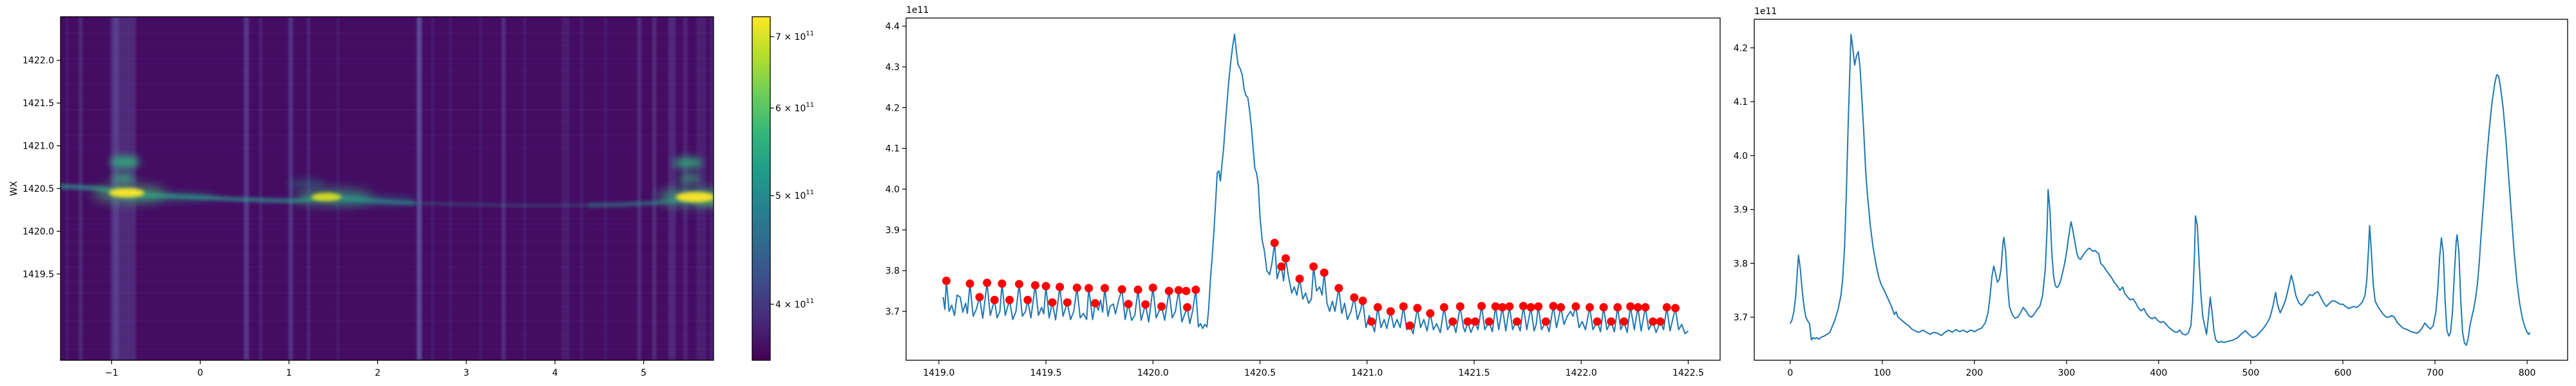 The image size is (2576, 386). I want to click on colorbar: 4 × 1011 5 × 1011 6 × 1011 7 × 1011, so click(783, 188).